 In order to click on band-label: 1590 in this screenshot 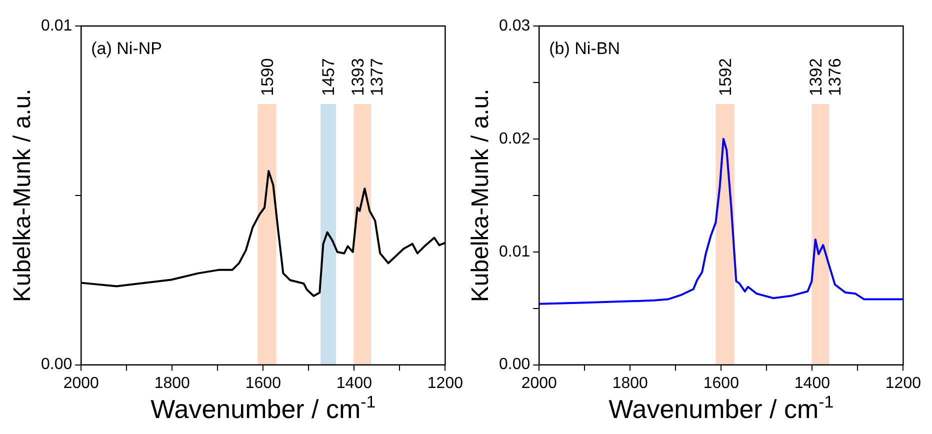, I will do `click(268, 77)`.